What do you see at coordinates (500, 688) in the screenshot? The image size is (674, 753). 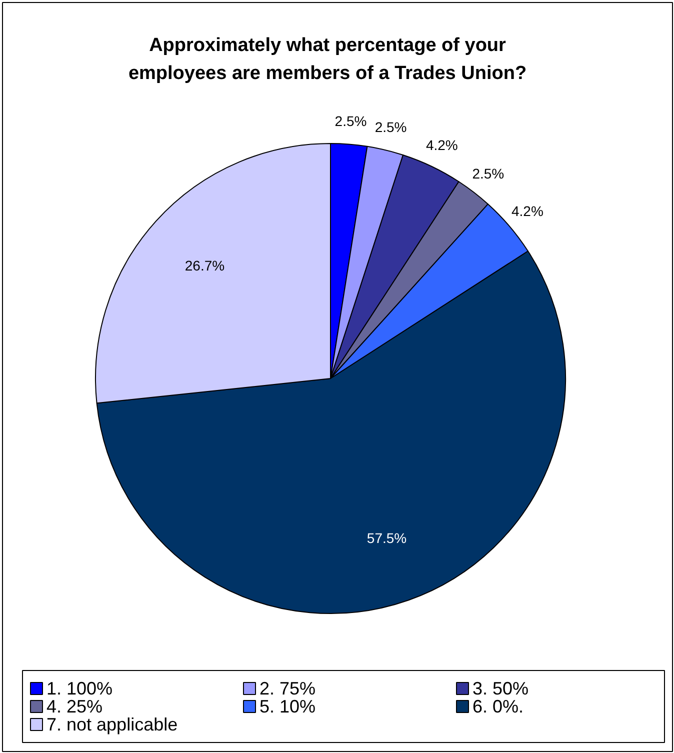 I see `legend-label: 3. 50%` at bounding box center [500, 688].